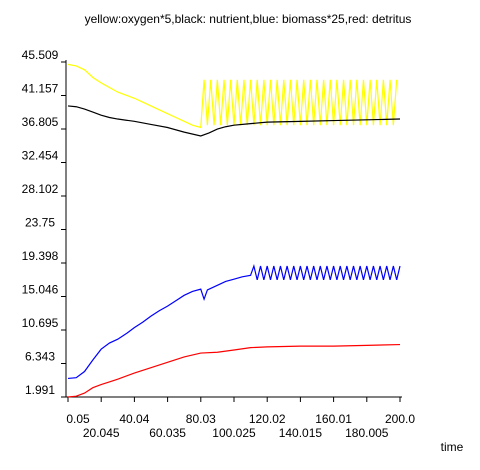 This screenshot has width=480, height=470. What do you see at coordinates (40, 156) in the screenshot?
I see `y-tick-label: 32.454` at bounding box center [40, 156].